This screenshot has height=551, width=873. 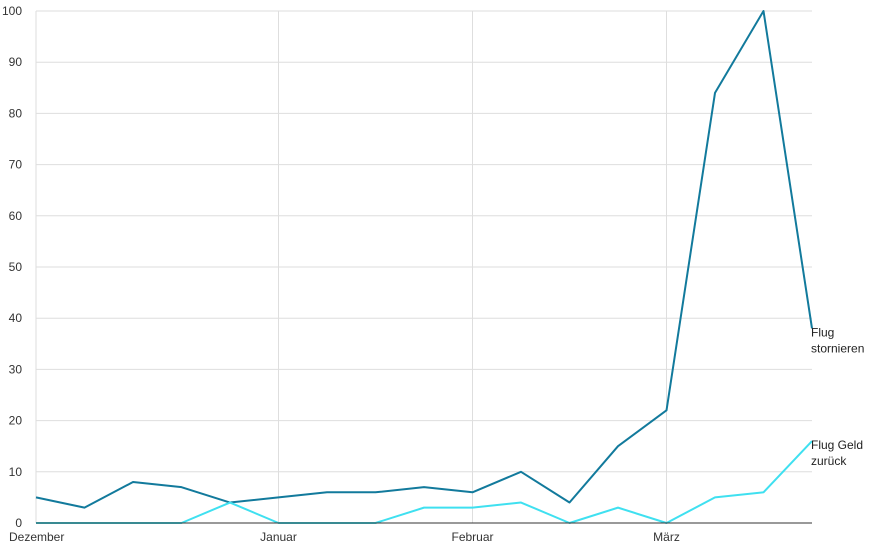 What do you see at coordinates (16, 165) in the screenshot?
I see `y-tick-label: 70` at bounding box center [16, 165].